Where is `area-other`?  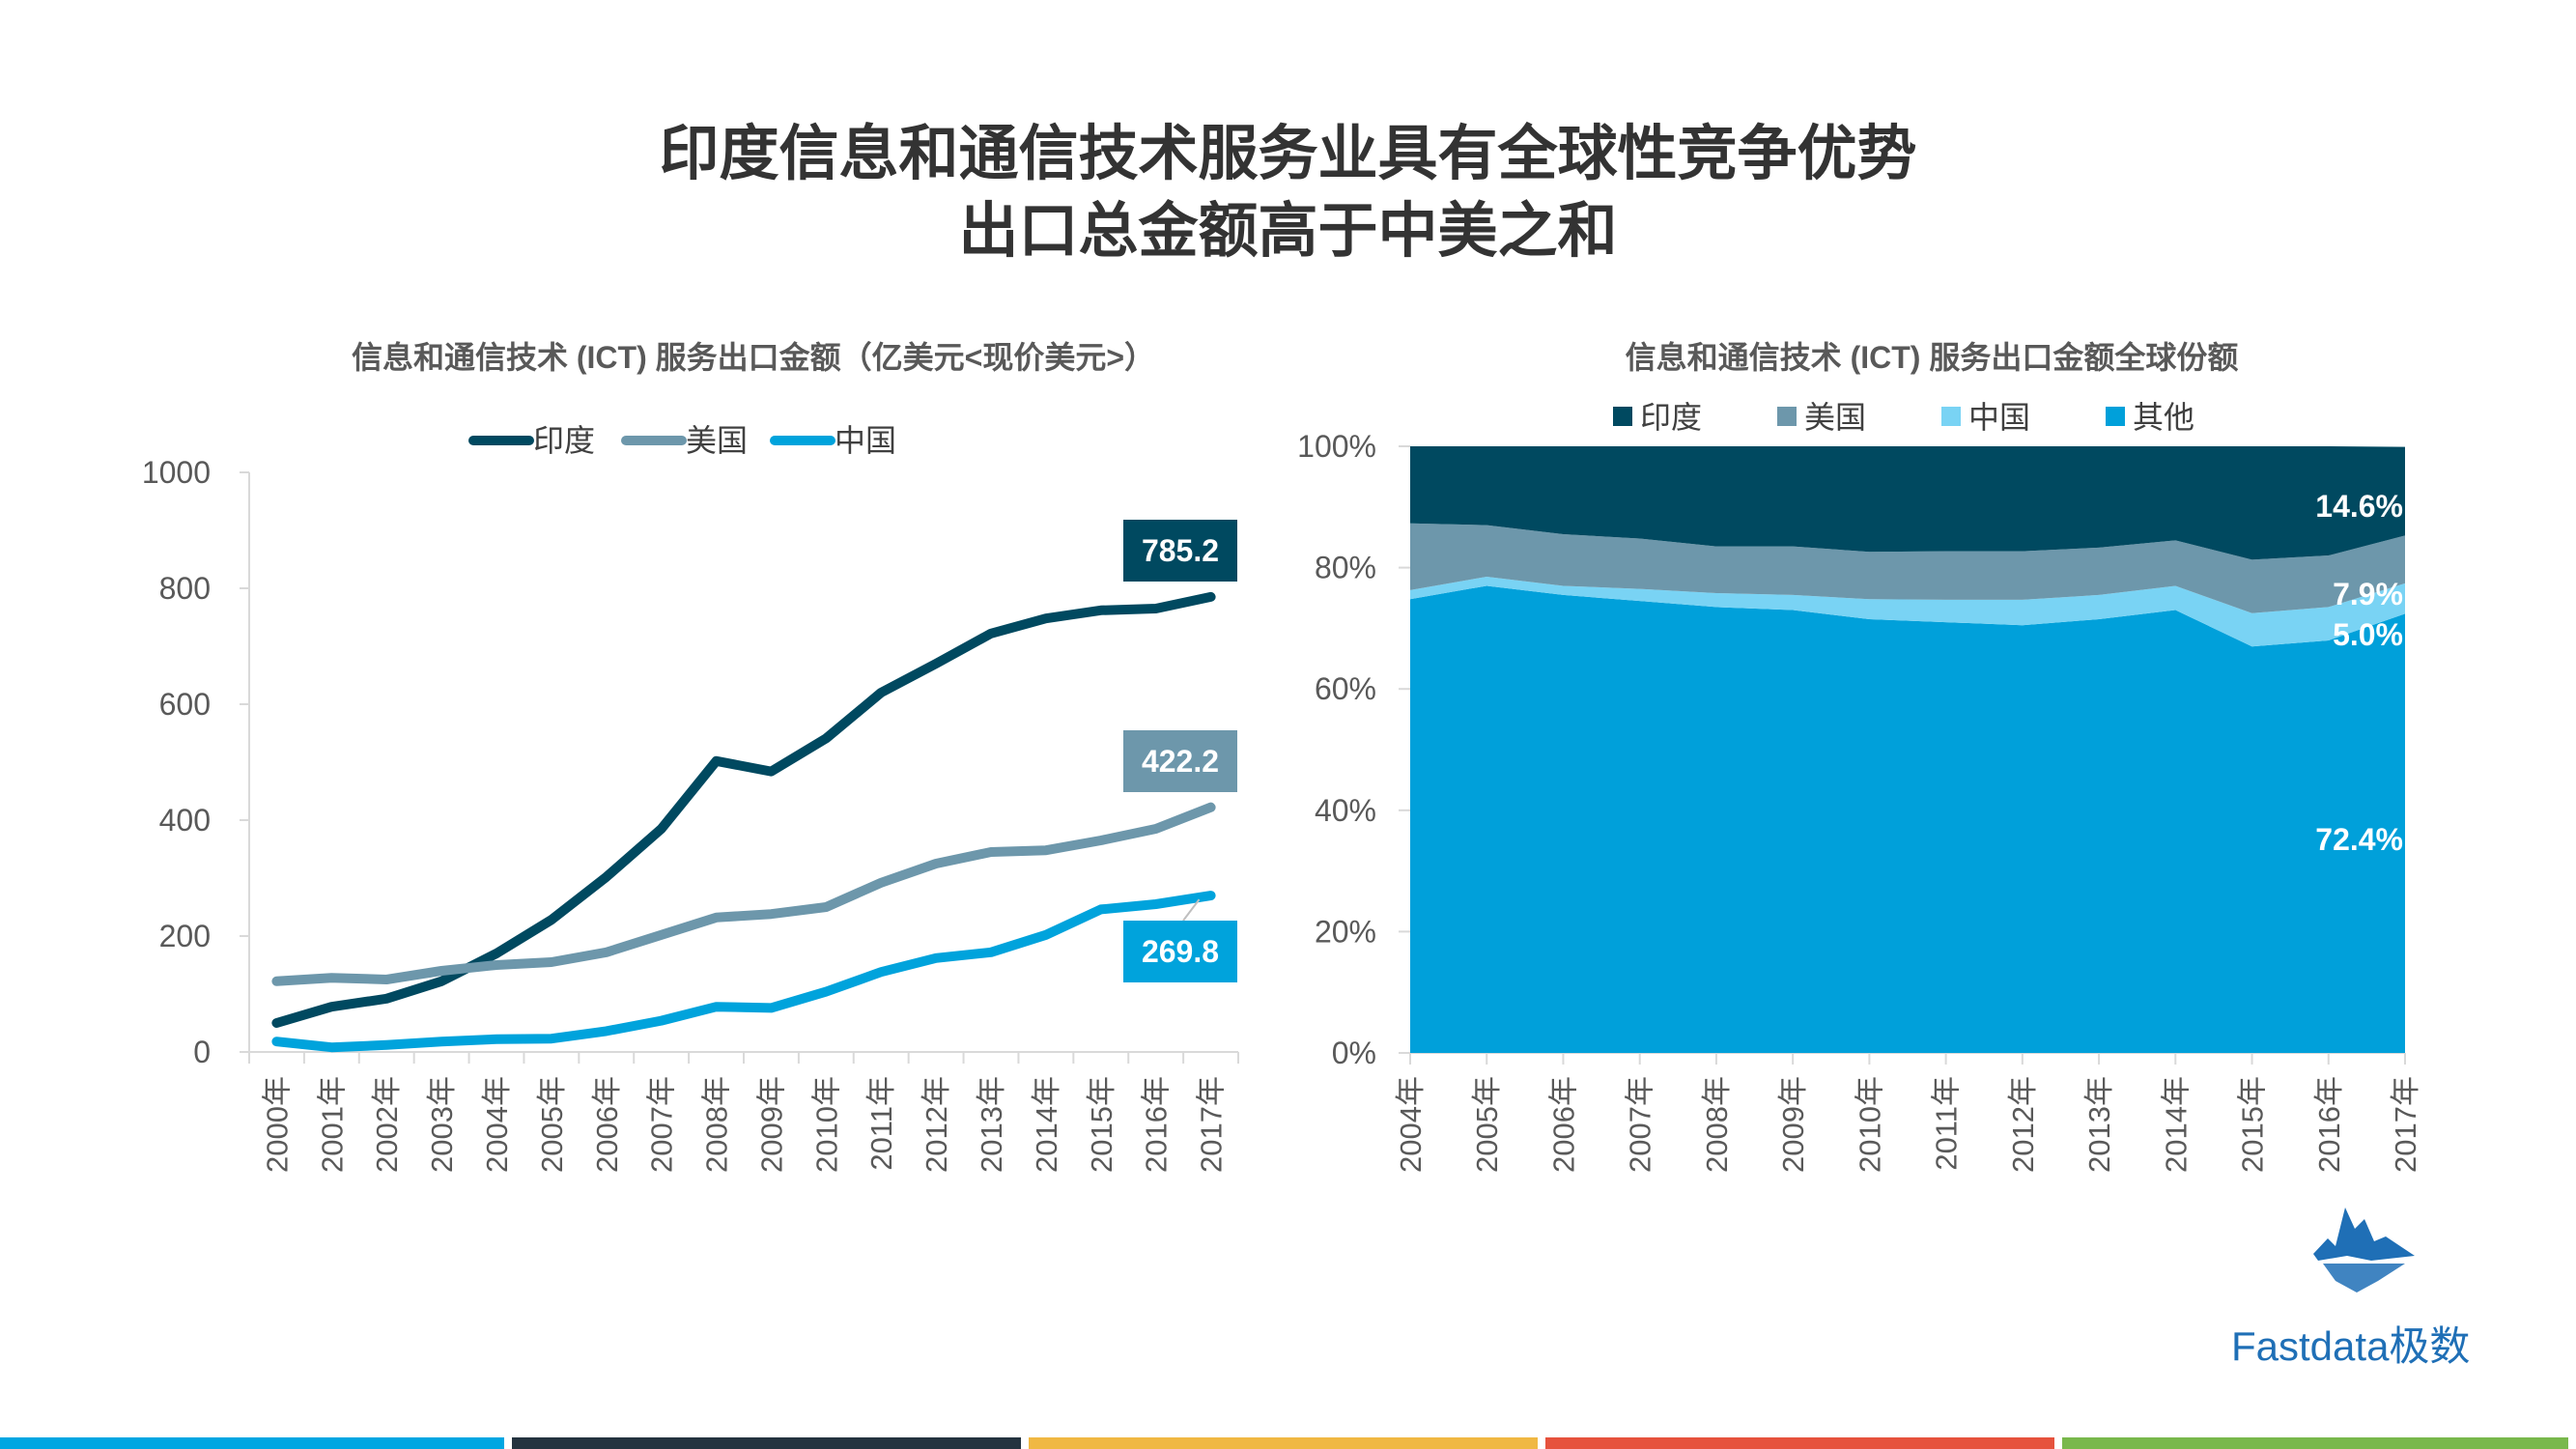 area-other is located at coordinates (1907, 819).